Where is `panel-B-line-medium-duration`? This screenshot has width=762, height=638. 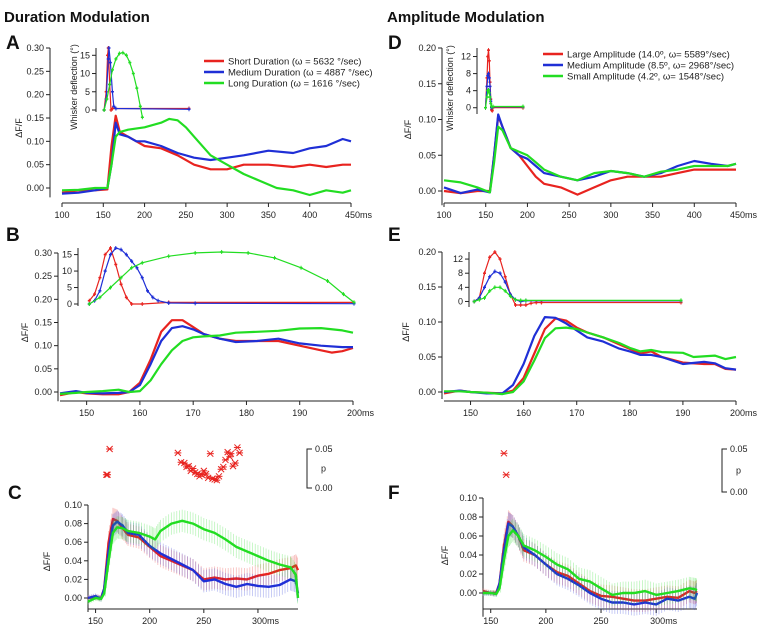
panel-B-line-medium-duration is located at coordinates (206, 360).